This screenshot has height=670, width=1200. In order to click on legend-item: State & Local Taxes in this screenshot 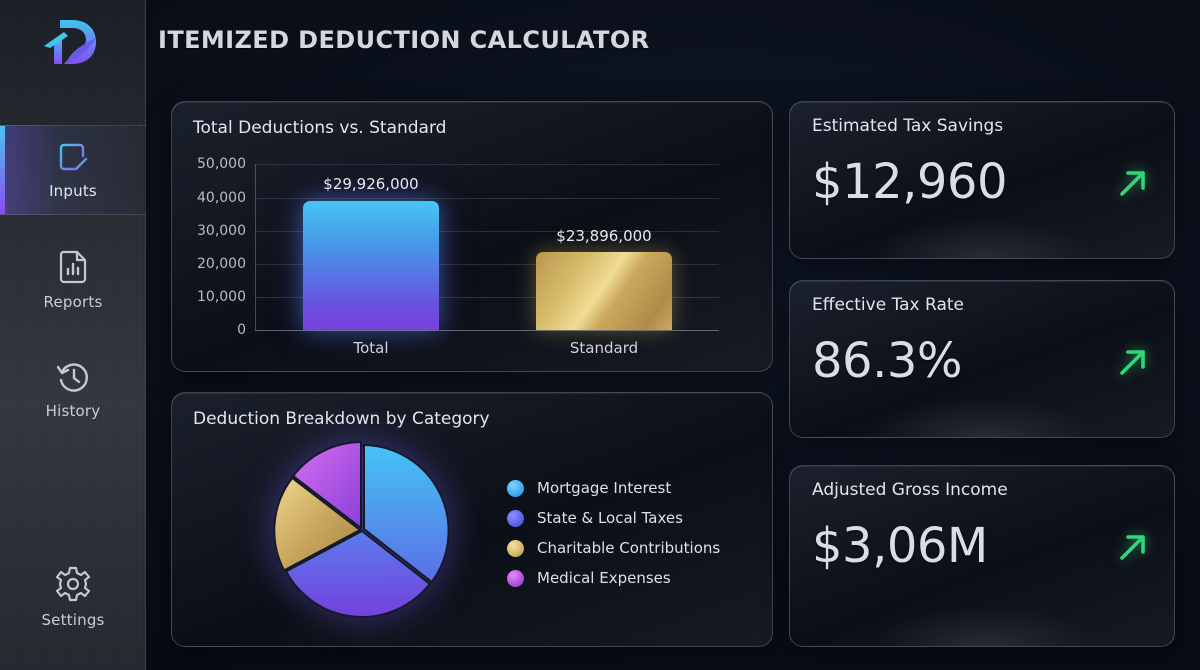, I will do `click(613, 518)`.